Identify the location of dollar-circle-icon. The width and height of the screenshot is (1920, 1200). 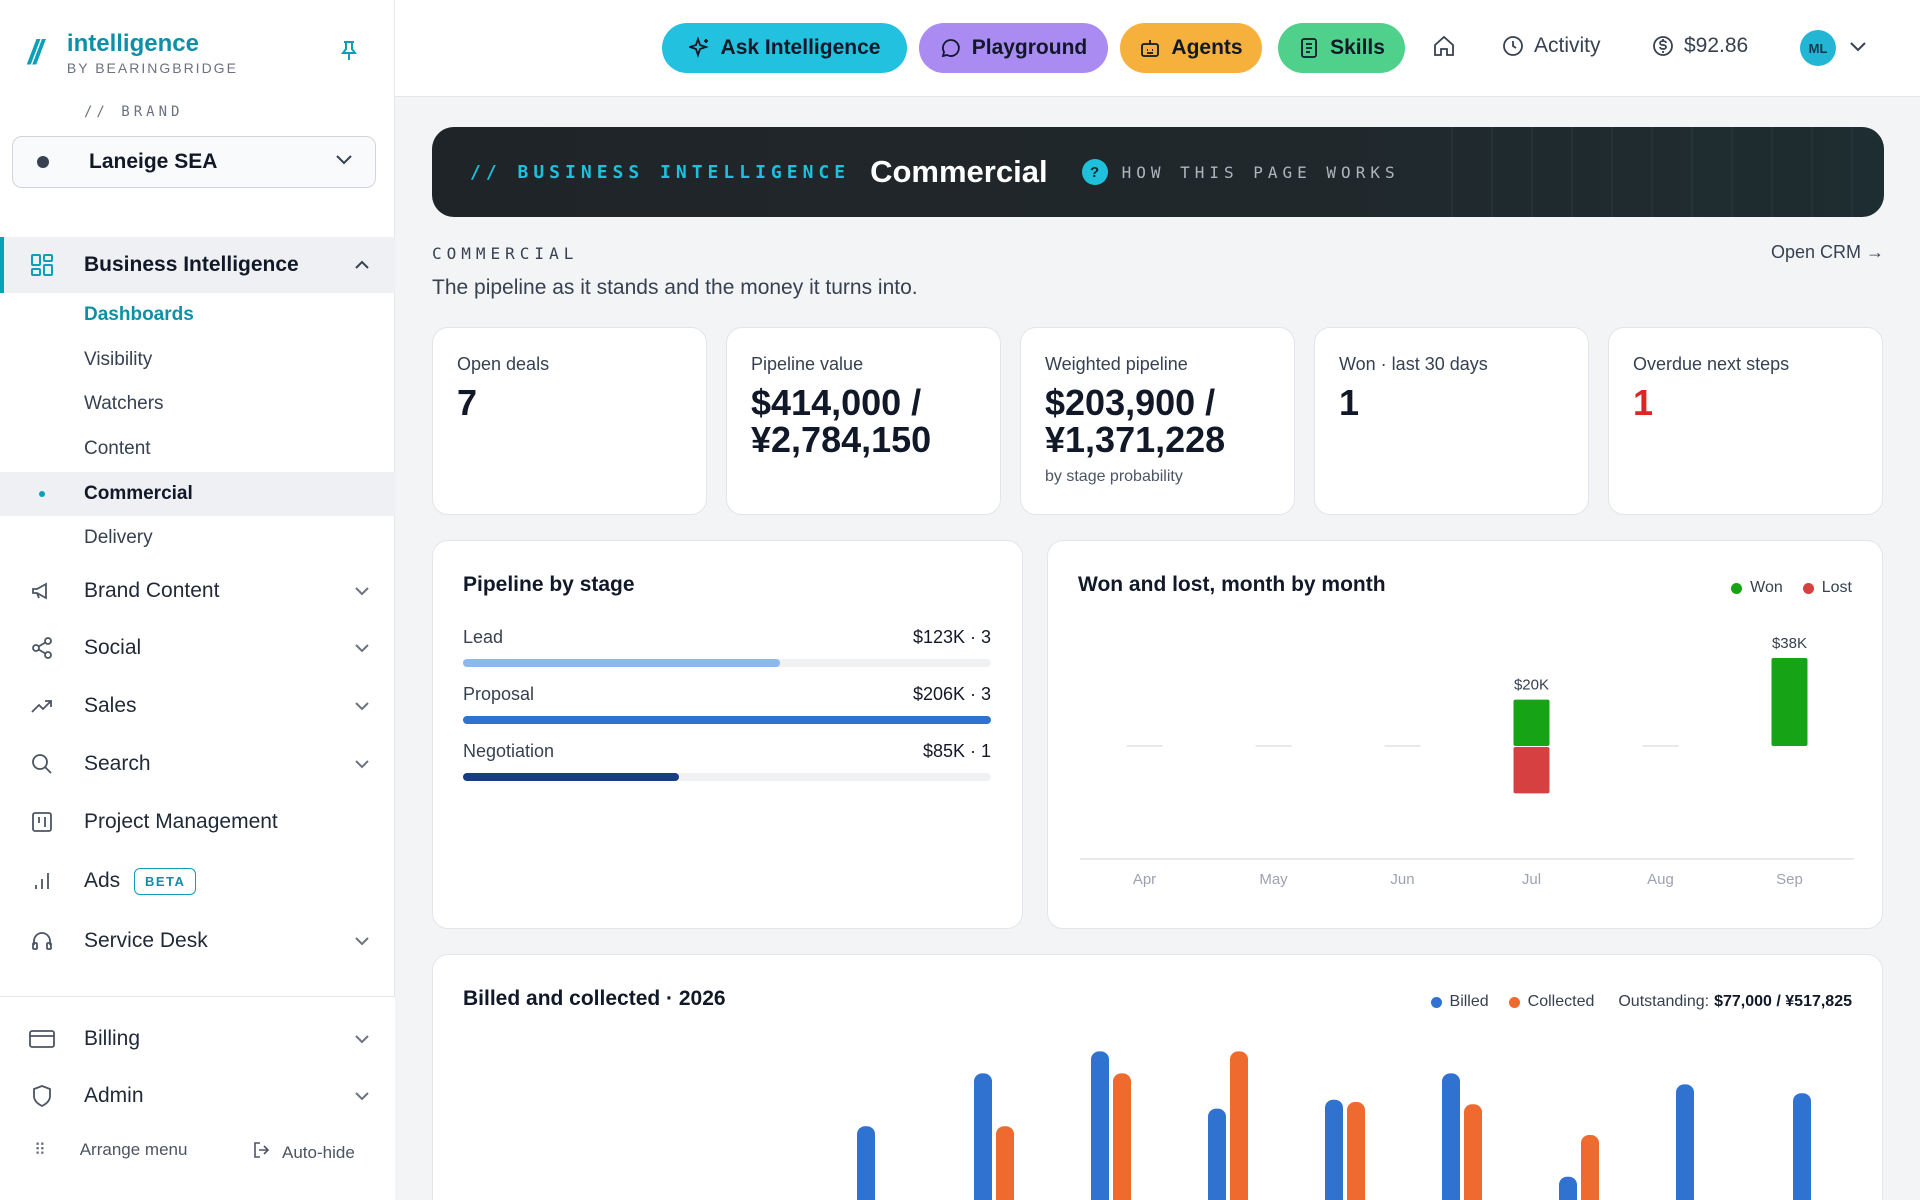
(1663, 46).